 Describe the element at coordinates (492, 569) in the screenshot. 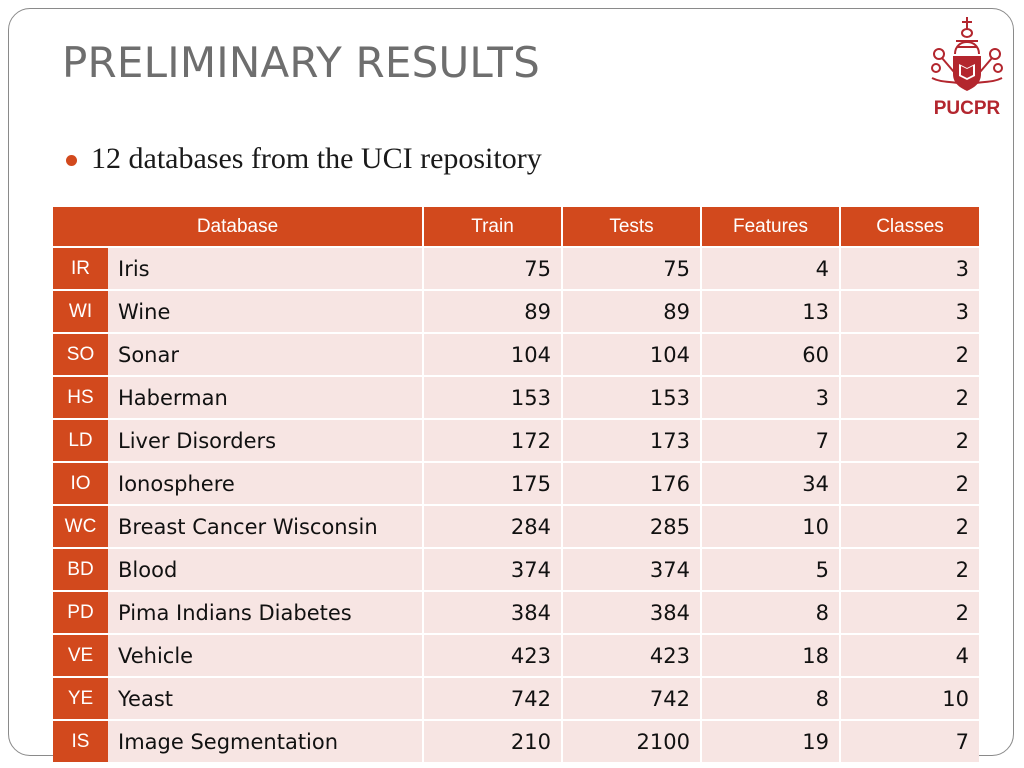

I see `cell-train: 374` at that location.